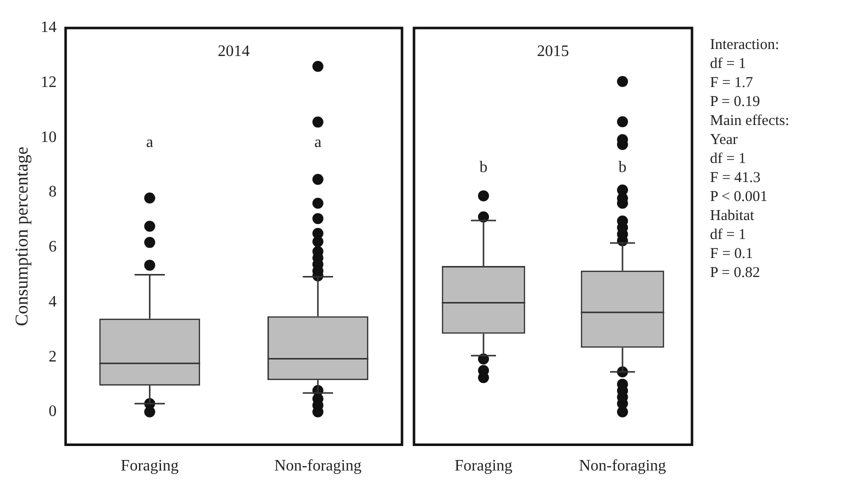 The width and height of the screenshot is (850, 500). Describe the element at coordinates (745, 45) in the screenshot. I see `text: Interaction:` at that location.